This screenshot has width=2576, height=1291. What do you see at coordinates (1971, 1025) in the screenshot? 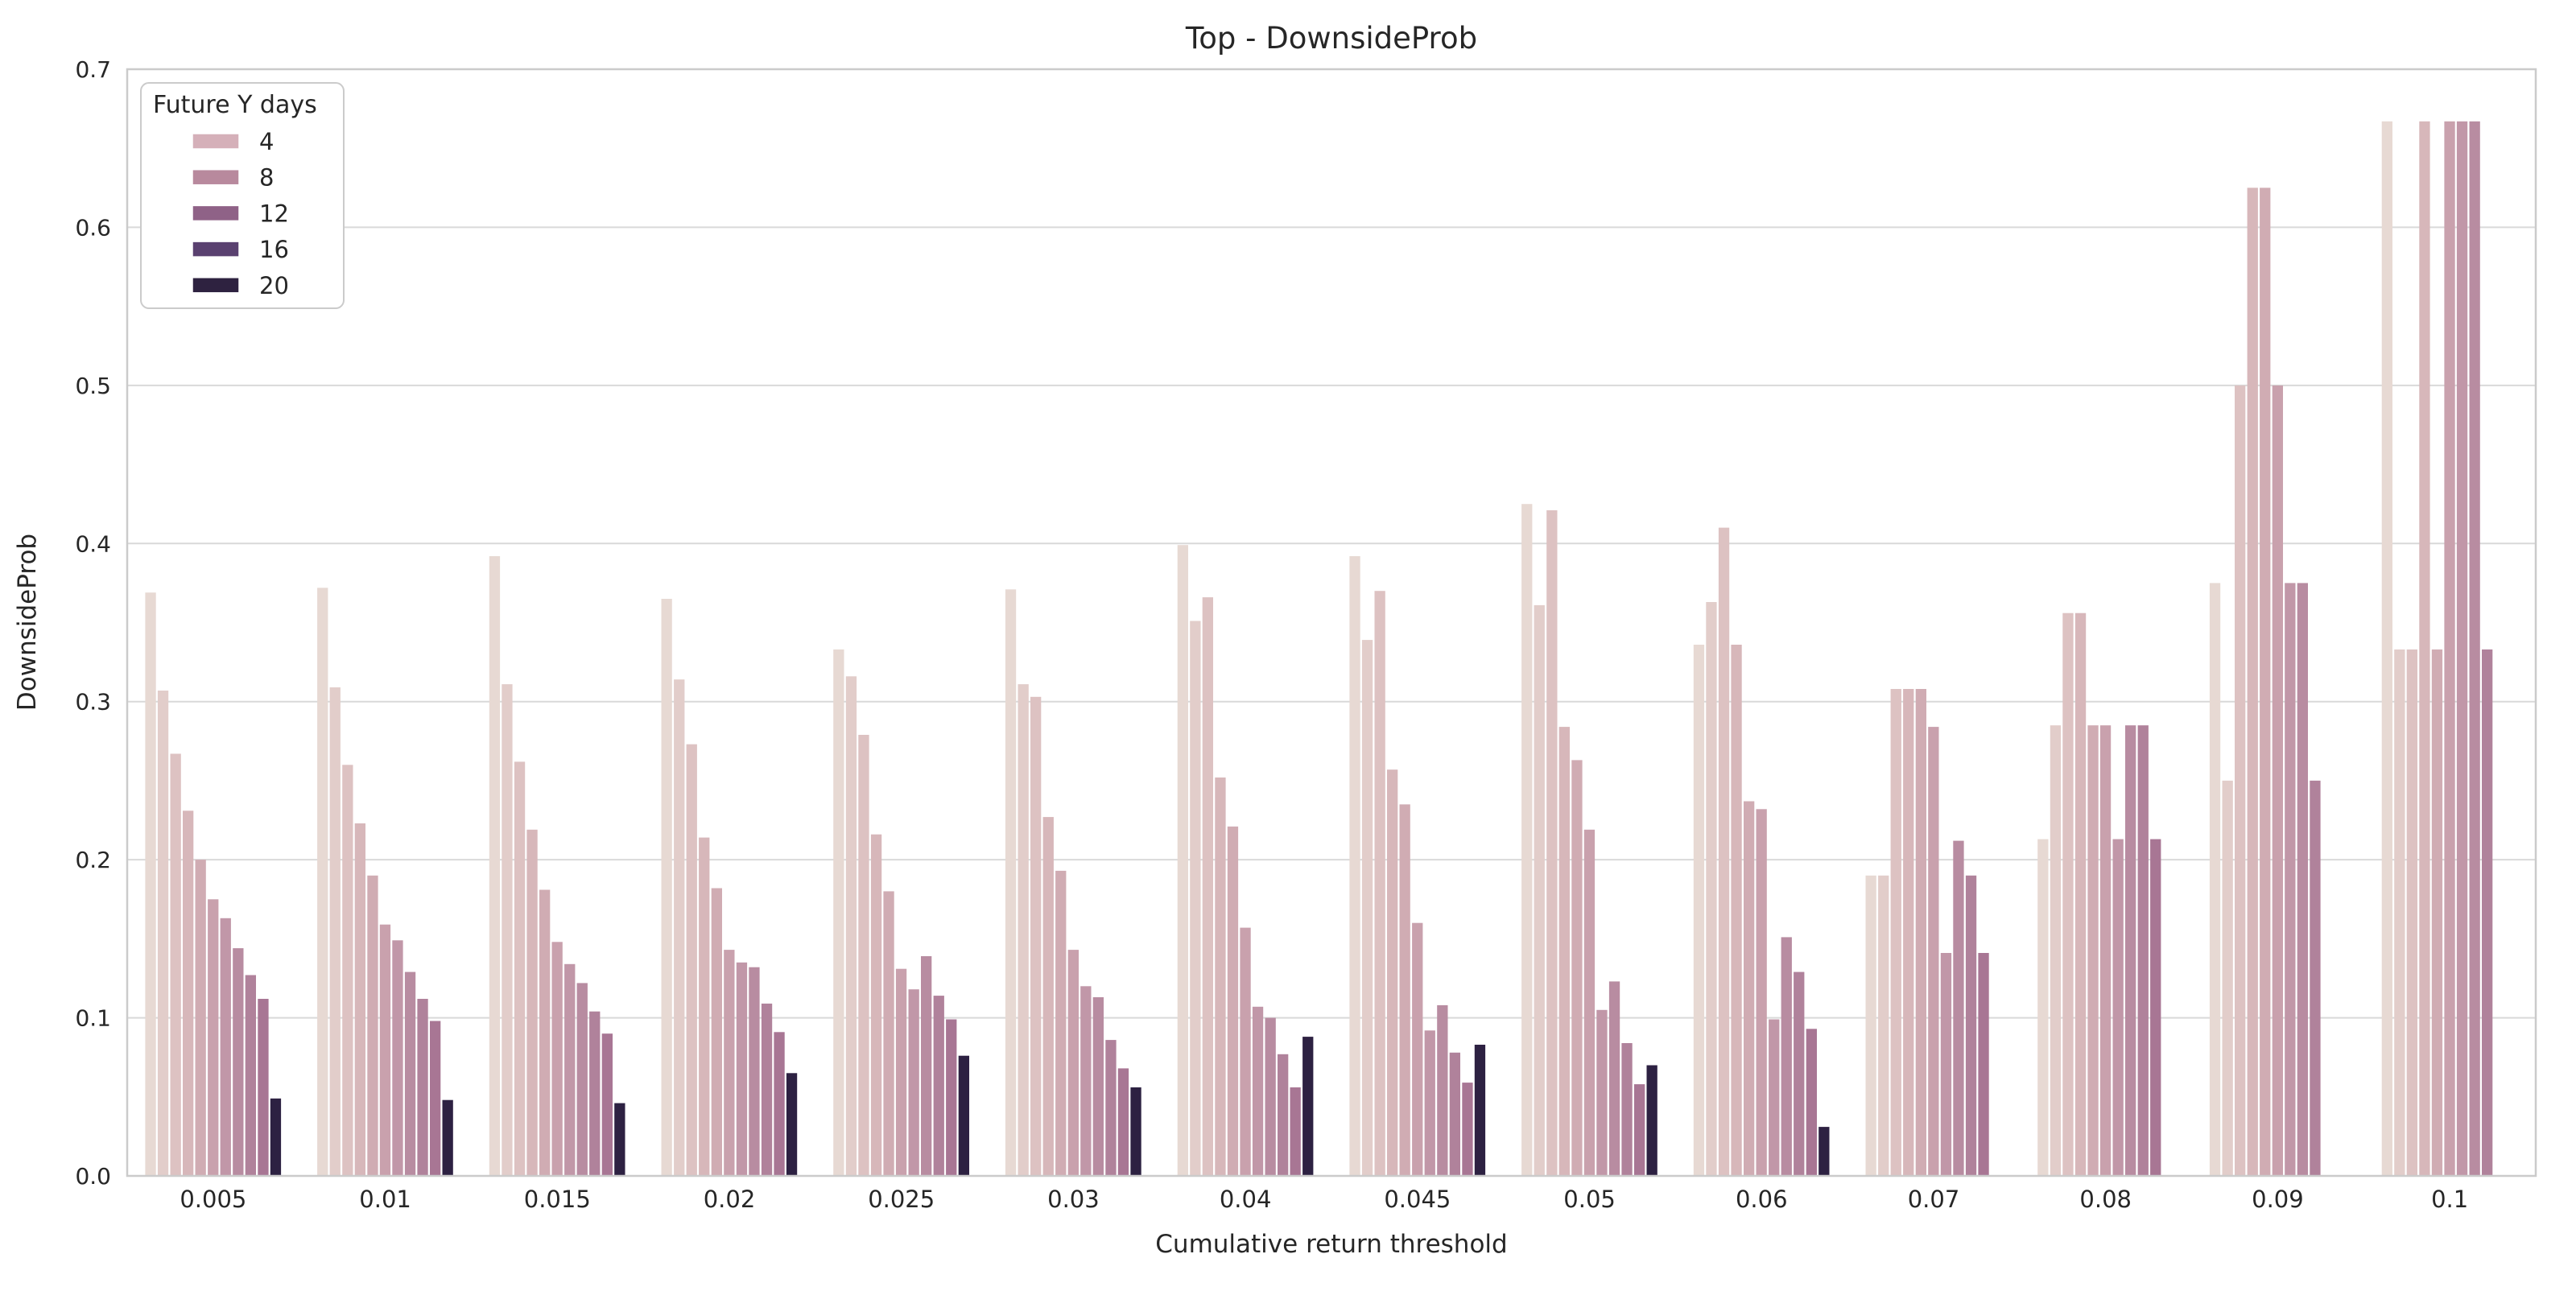
I see `bar-0.07-level_9` at bounding box center [1971, 1025].